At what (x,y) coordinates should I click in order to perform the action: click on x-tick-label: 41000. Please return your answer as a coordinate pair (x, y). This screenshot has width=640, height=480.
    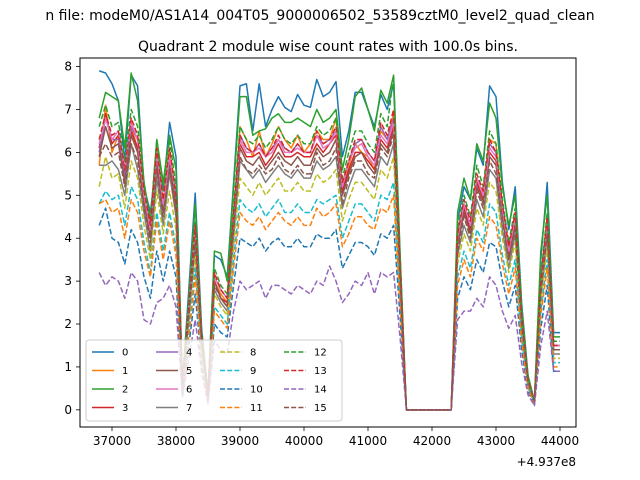
    Looking at the image, I should click on (368, 441).